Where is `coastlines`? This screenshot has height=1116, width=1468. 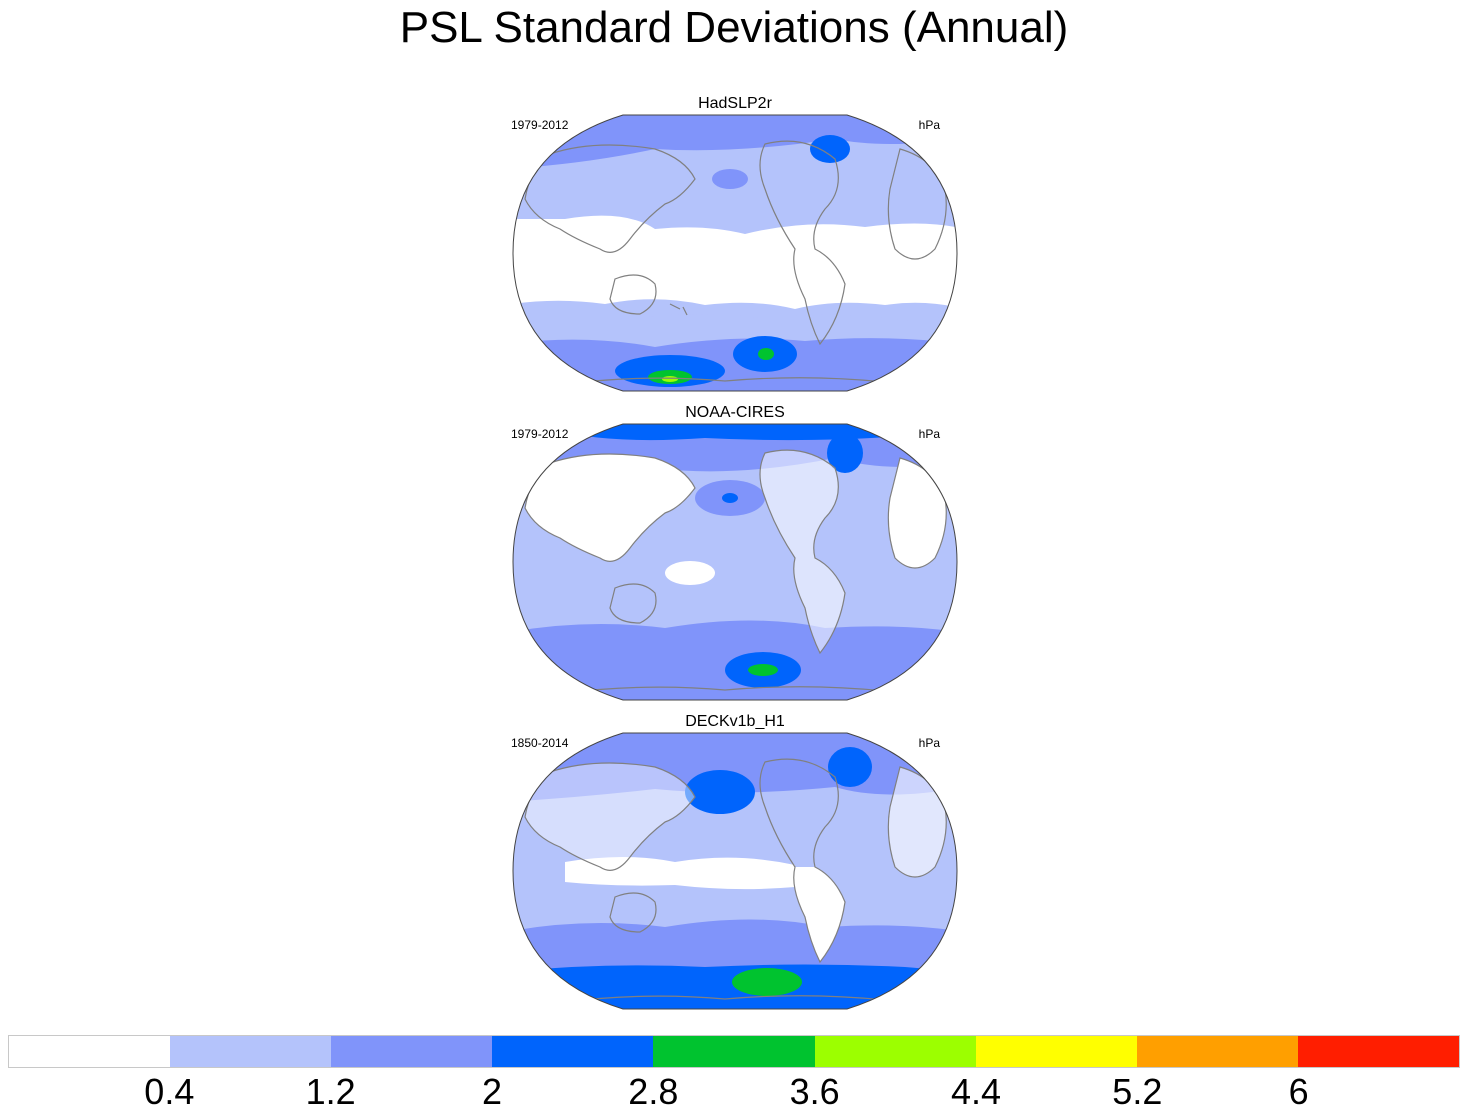 coastlines is located at coordinates (735, 262).